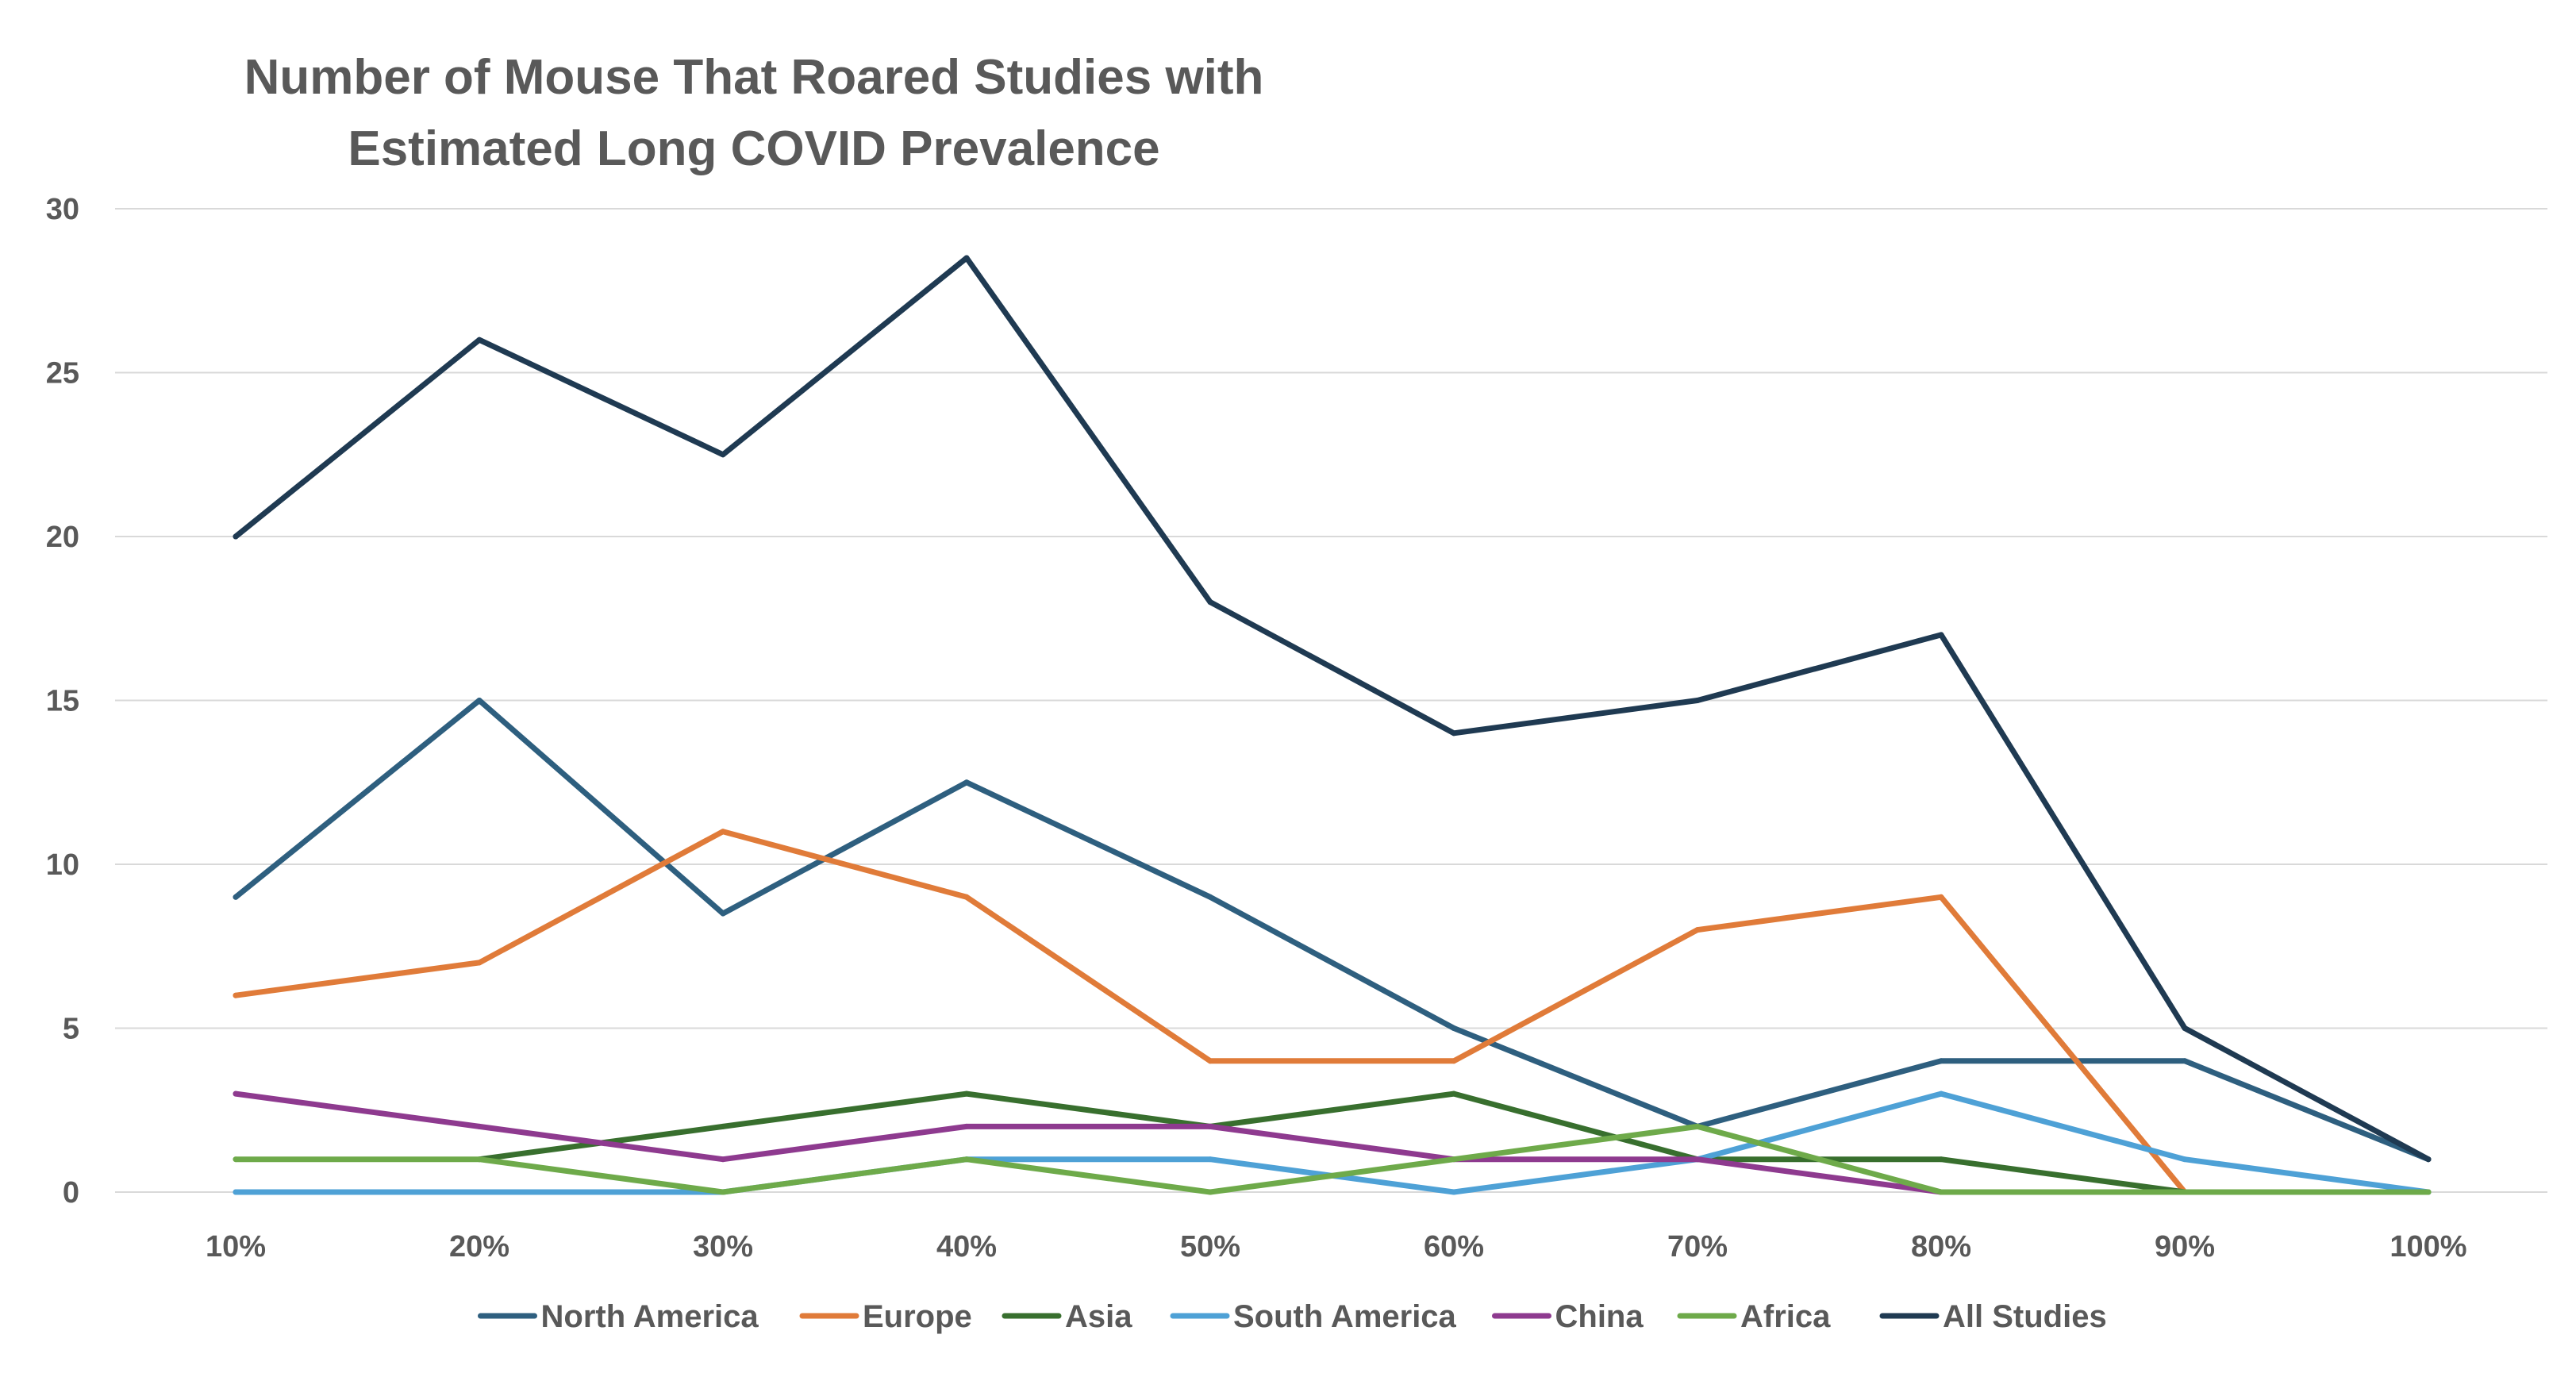 This screenshot has width=2576, height=1377. What do you see at coordinates (1210, 897) in the screenshot?
I see `data-point-north-america-50pct` at bounding box center [1210, 897].